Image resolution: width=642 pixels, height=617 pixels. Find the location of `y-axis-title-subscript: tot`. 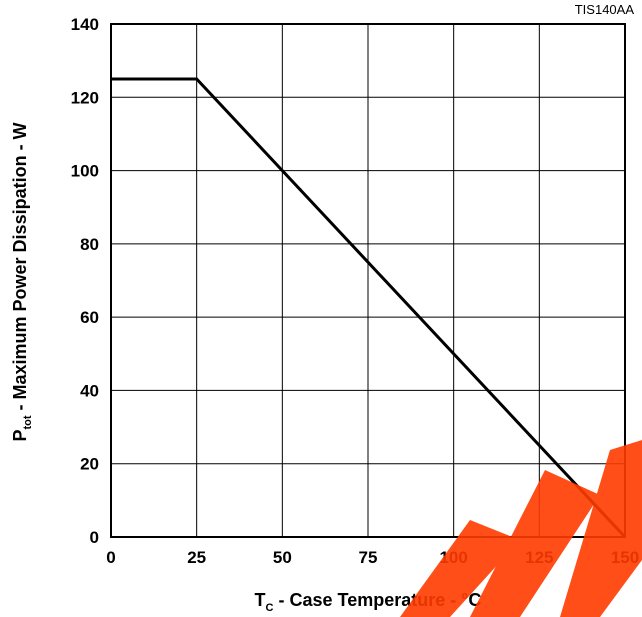

y-axis-title-subscript: tot is located at coordinates (28, 422).